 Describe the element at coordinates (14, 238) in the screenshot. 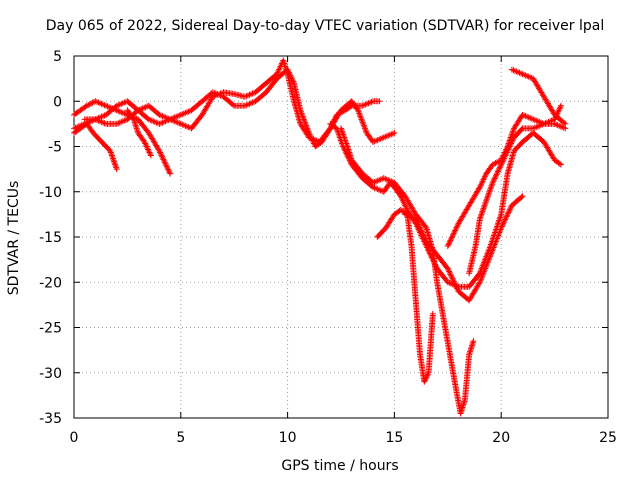

I see `y-axis-label: SDTVAR / TECUs` at that location.